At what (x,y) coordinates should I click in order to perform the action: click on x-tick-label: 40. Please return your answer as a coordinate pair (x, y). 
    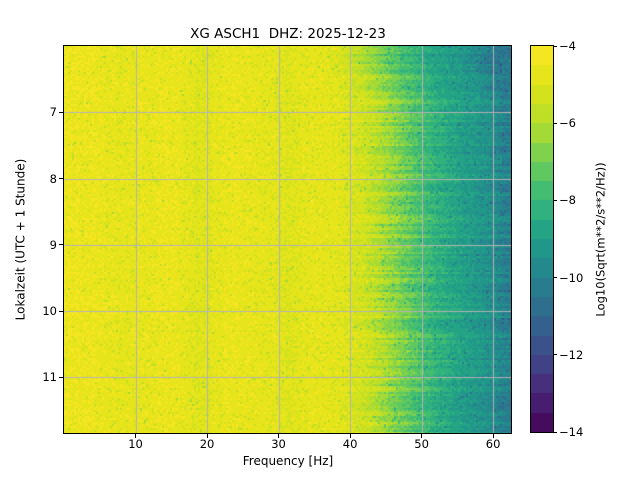
    Looking at the image, I should click on (350, 444).